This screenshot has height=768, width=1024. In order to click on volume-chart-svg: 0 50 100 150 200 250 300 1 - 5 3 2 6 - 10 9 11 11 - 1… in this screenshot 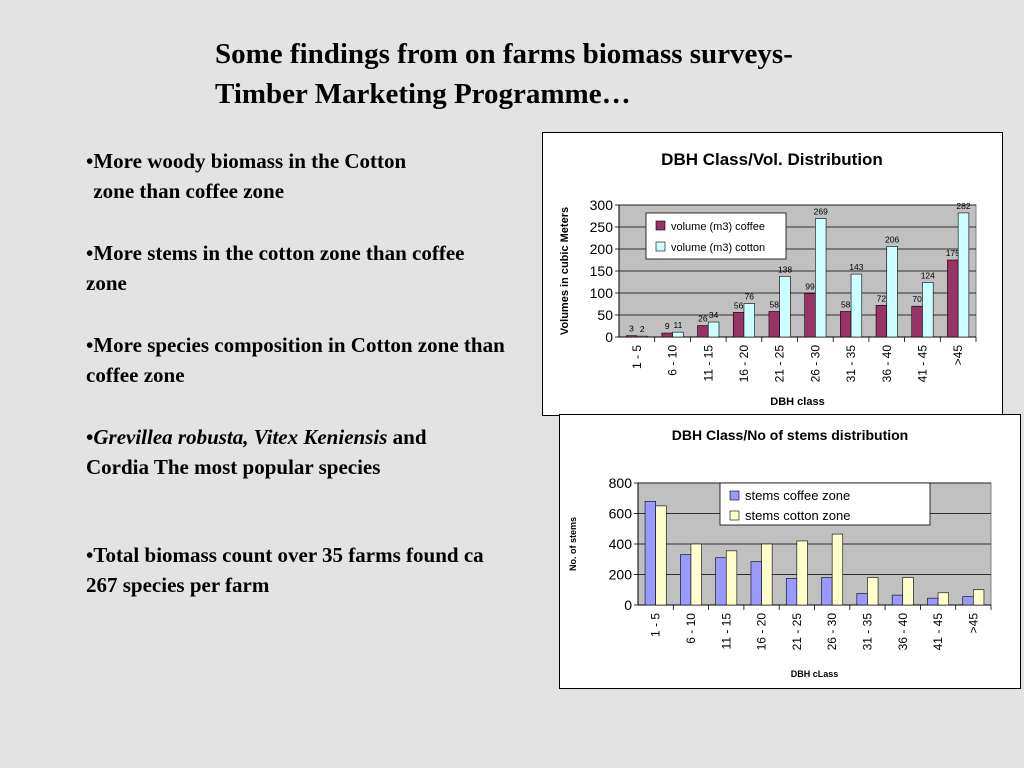, I will do `click(768, 279)`.